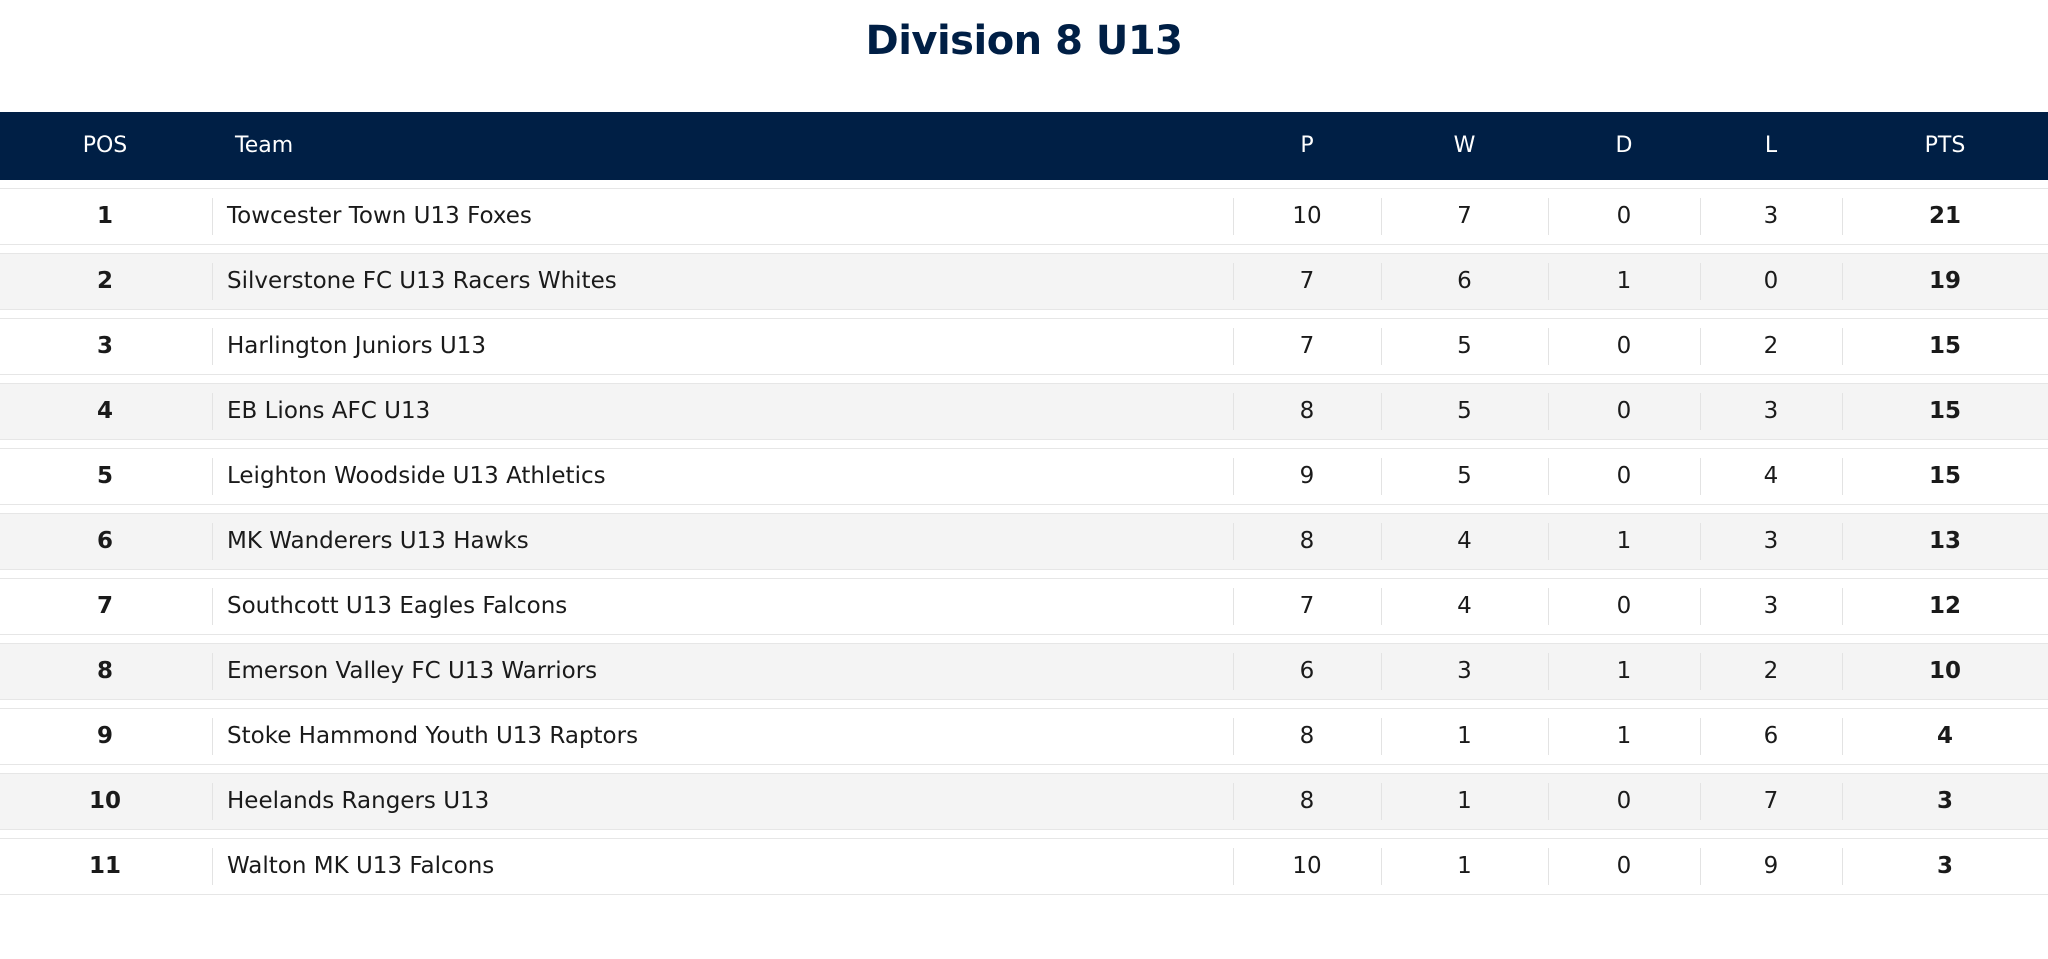 The height and width of the screenshot is (959, 2048). Describe the element at coordinates (1945, 145) in the screenshot. I see `header-points: PTS` at that location.